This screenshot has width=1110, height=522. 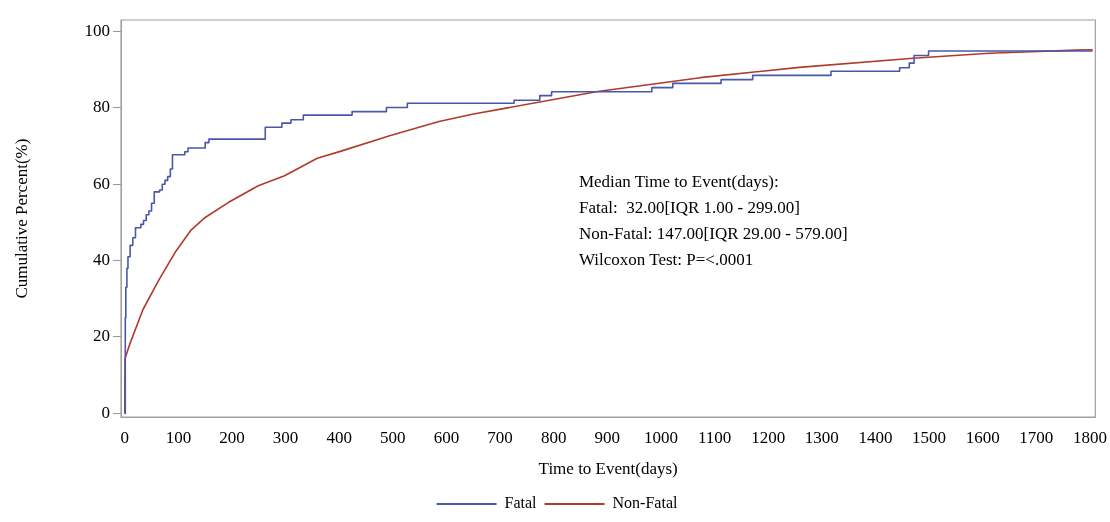 I want to click on legend-label: Fatal, so click(x=521, y=503).